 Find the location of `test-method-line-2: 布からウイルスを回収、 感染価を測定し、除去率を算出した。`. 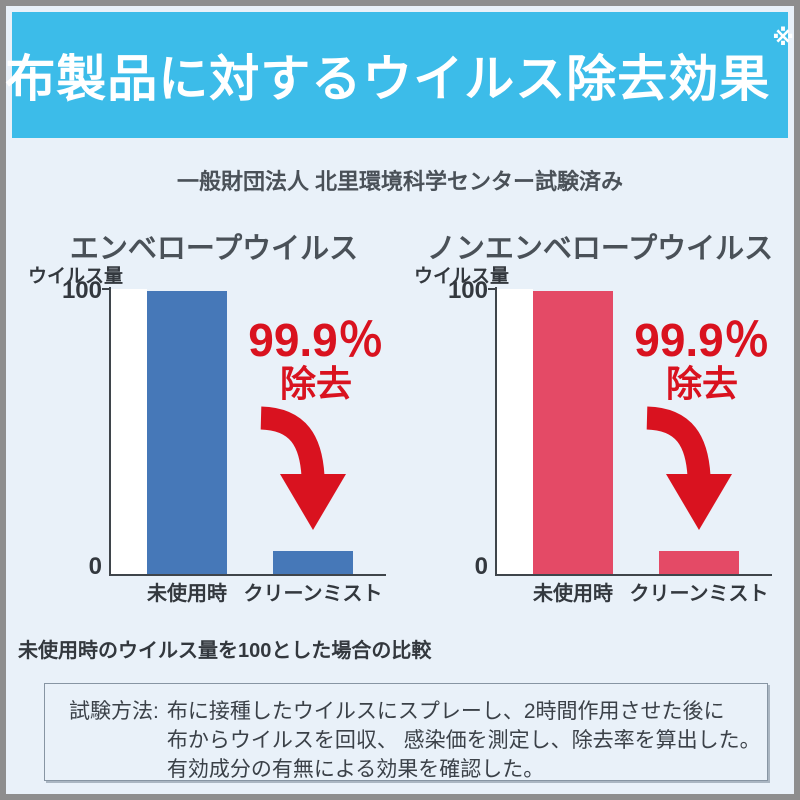

test-method-line-2: 布からウイルスを回収、 感染価を測定し、除去率を算出した。 is located at coordinates (463, 740).